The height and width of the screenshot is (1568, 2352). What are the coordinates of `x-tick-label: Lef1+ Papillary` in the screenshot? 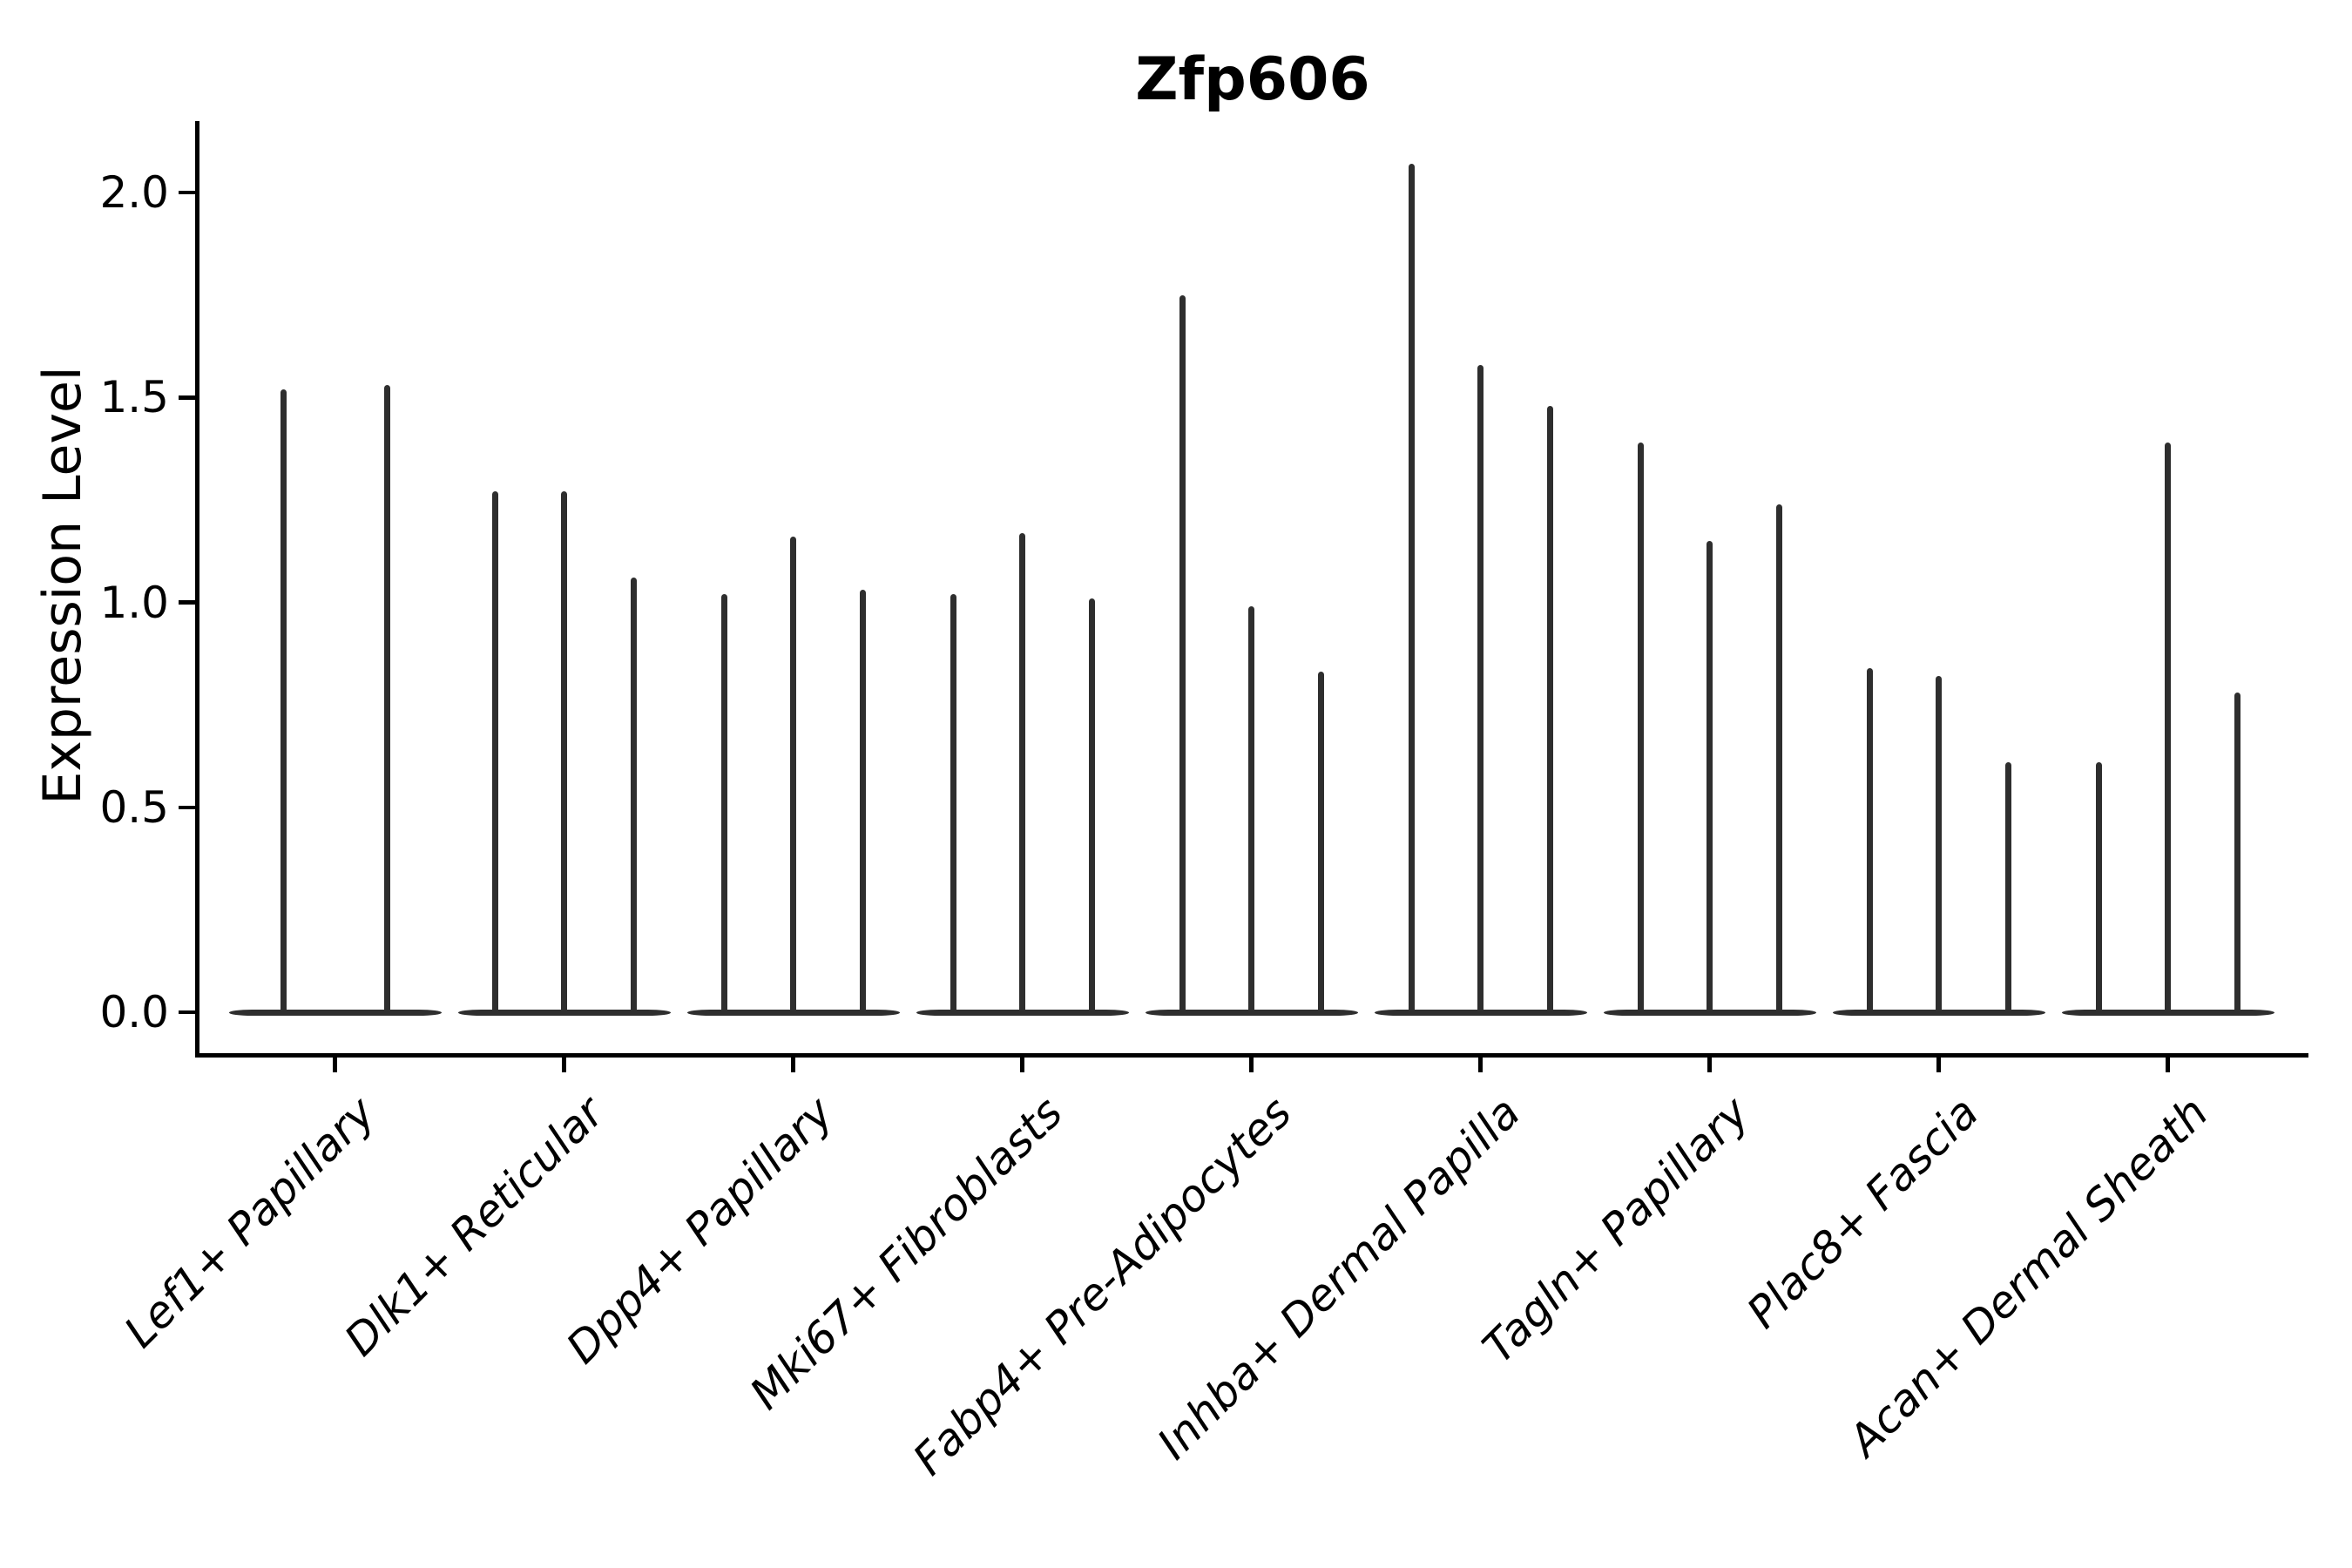 It's located at (250, 1222).